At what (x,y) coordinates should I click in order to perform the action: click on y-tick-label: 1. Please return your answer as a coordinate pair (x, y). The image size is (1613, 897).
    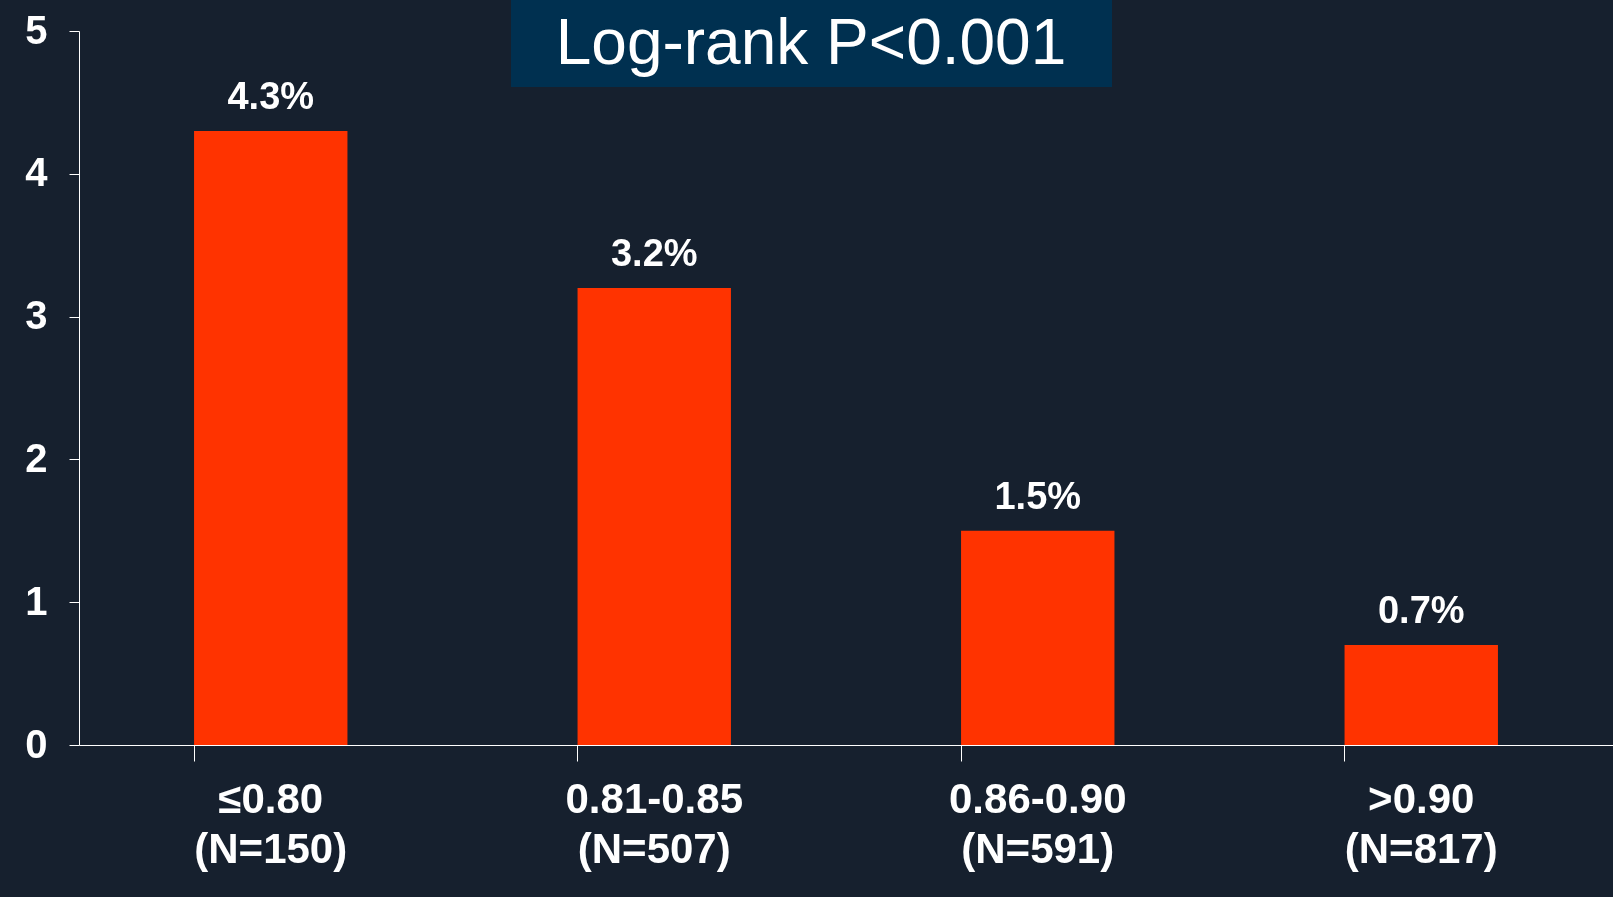
    Looking at the image, I should click on (36, 600).